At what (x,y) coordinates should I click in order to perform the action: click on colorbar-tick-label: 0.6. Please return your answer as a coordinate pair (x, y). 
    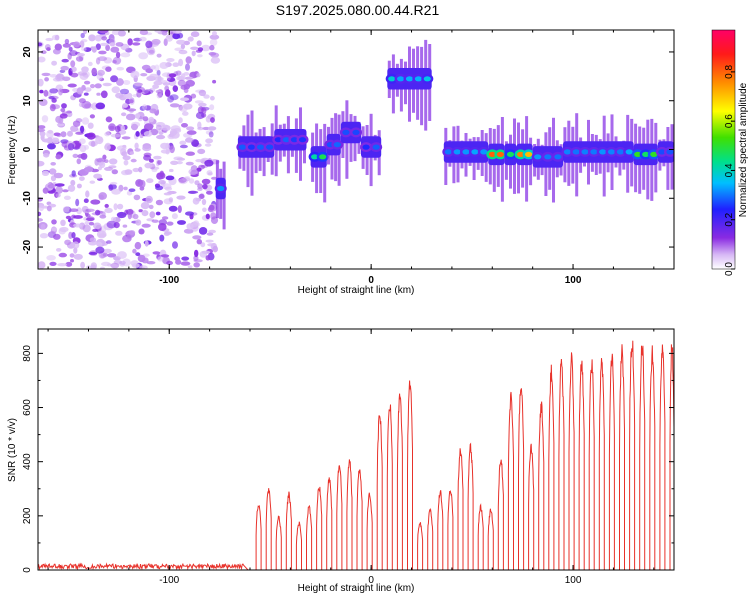
    Looking at the image, I should click on (729, 121).